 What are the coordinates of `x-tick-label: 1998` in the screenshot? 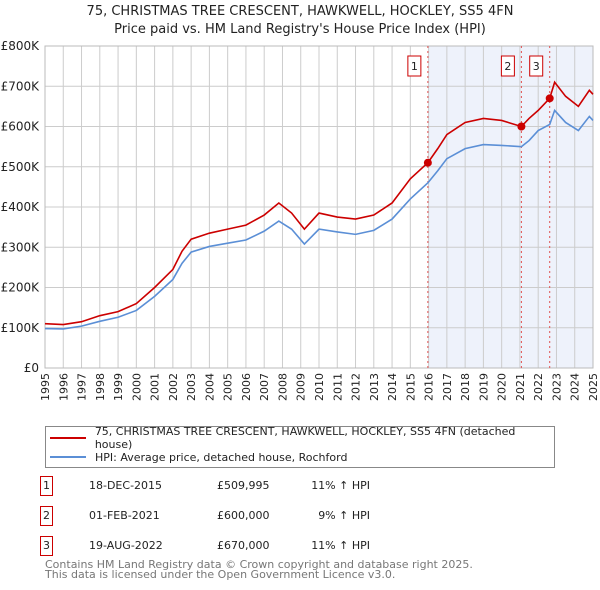 It's located at (100, 387).